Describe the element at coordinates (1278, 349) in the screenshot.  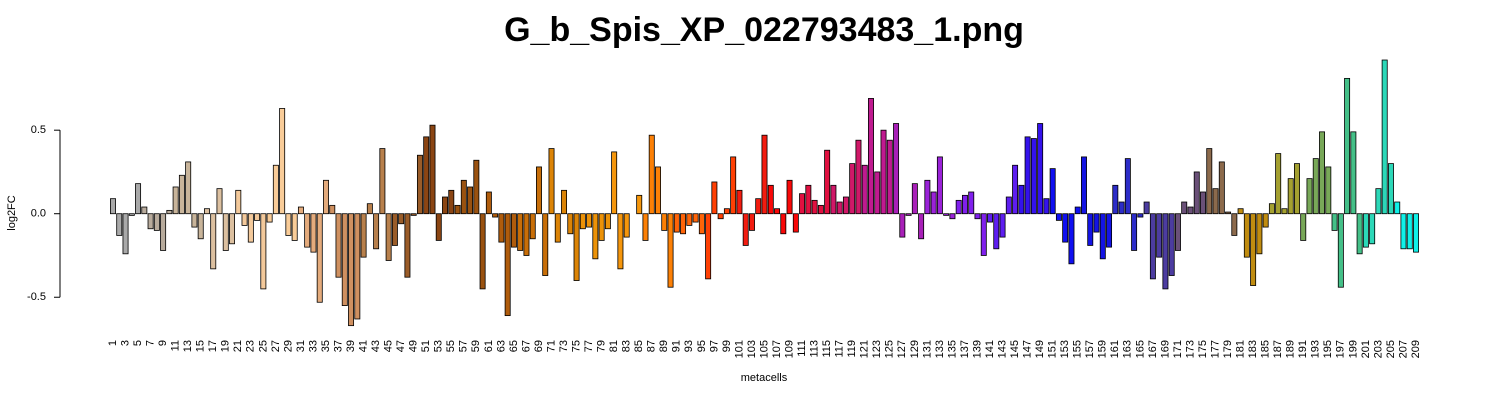
I see `x-tick-label: 187` at that location.